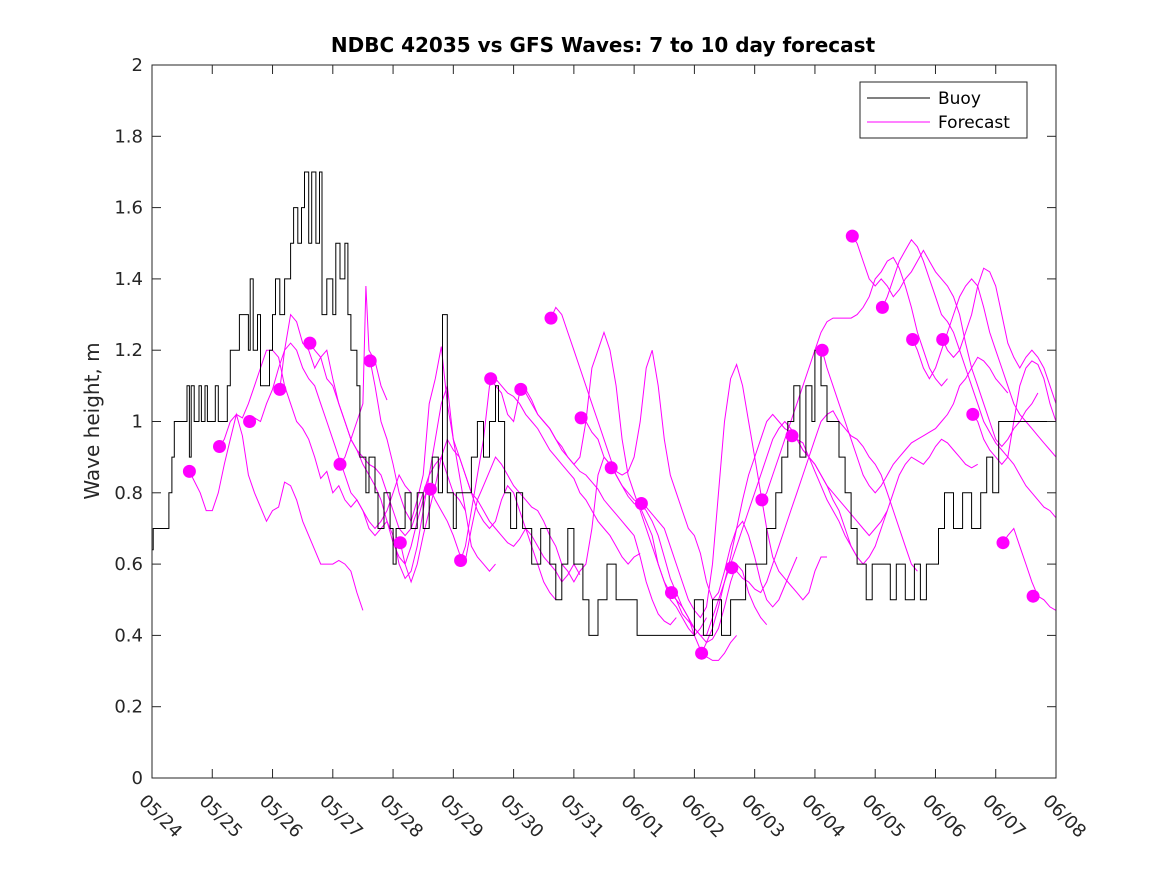 The width and height of the screenshot is (1167, 875). I want to click on x-tick-label: 05/28, so click(402, 817).